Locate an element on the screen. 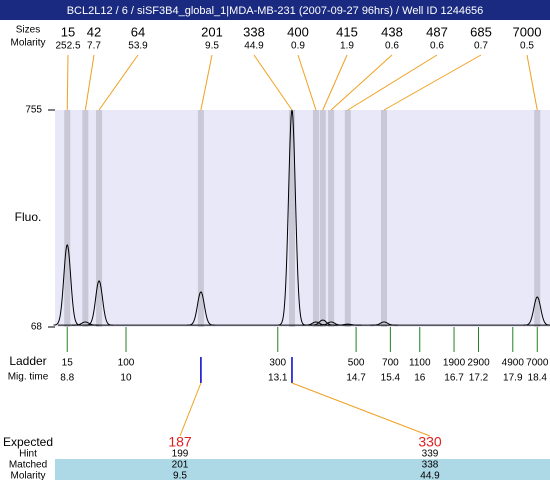 The width and height of the screenshot is (550, 480). expected-label: Expected is located at coordinates (28, 442).